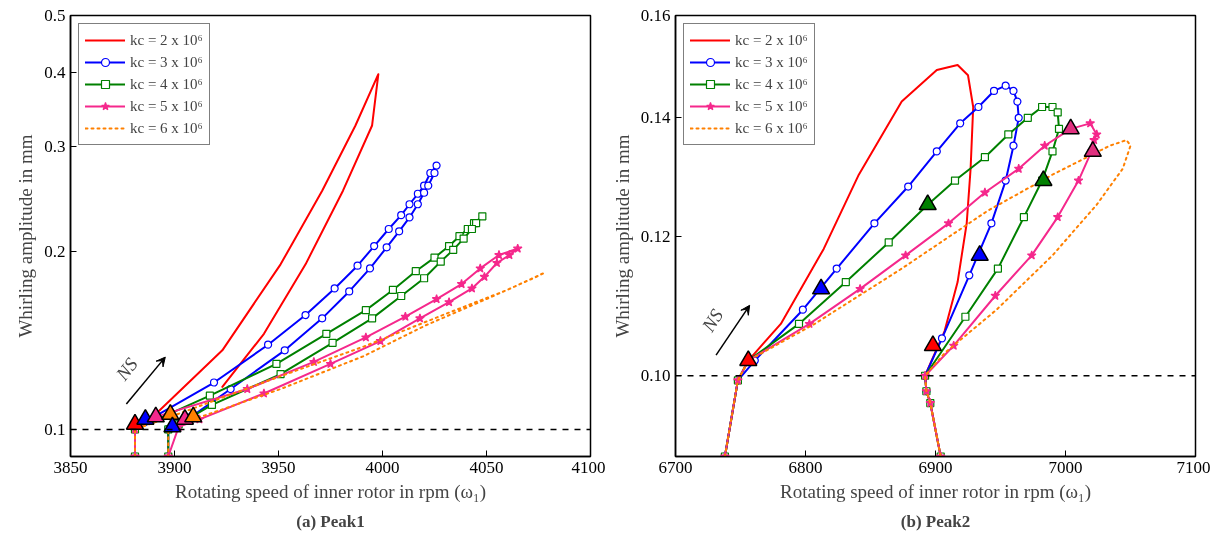  I want to click on x-tick-label: 6900, so click(935, 467).